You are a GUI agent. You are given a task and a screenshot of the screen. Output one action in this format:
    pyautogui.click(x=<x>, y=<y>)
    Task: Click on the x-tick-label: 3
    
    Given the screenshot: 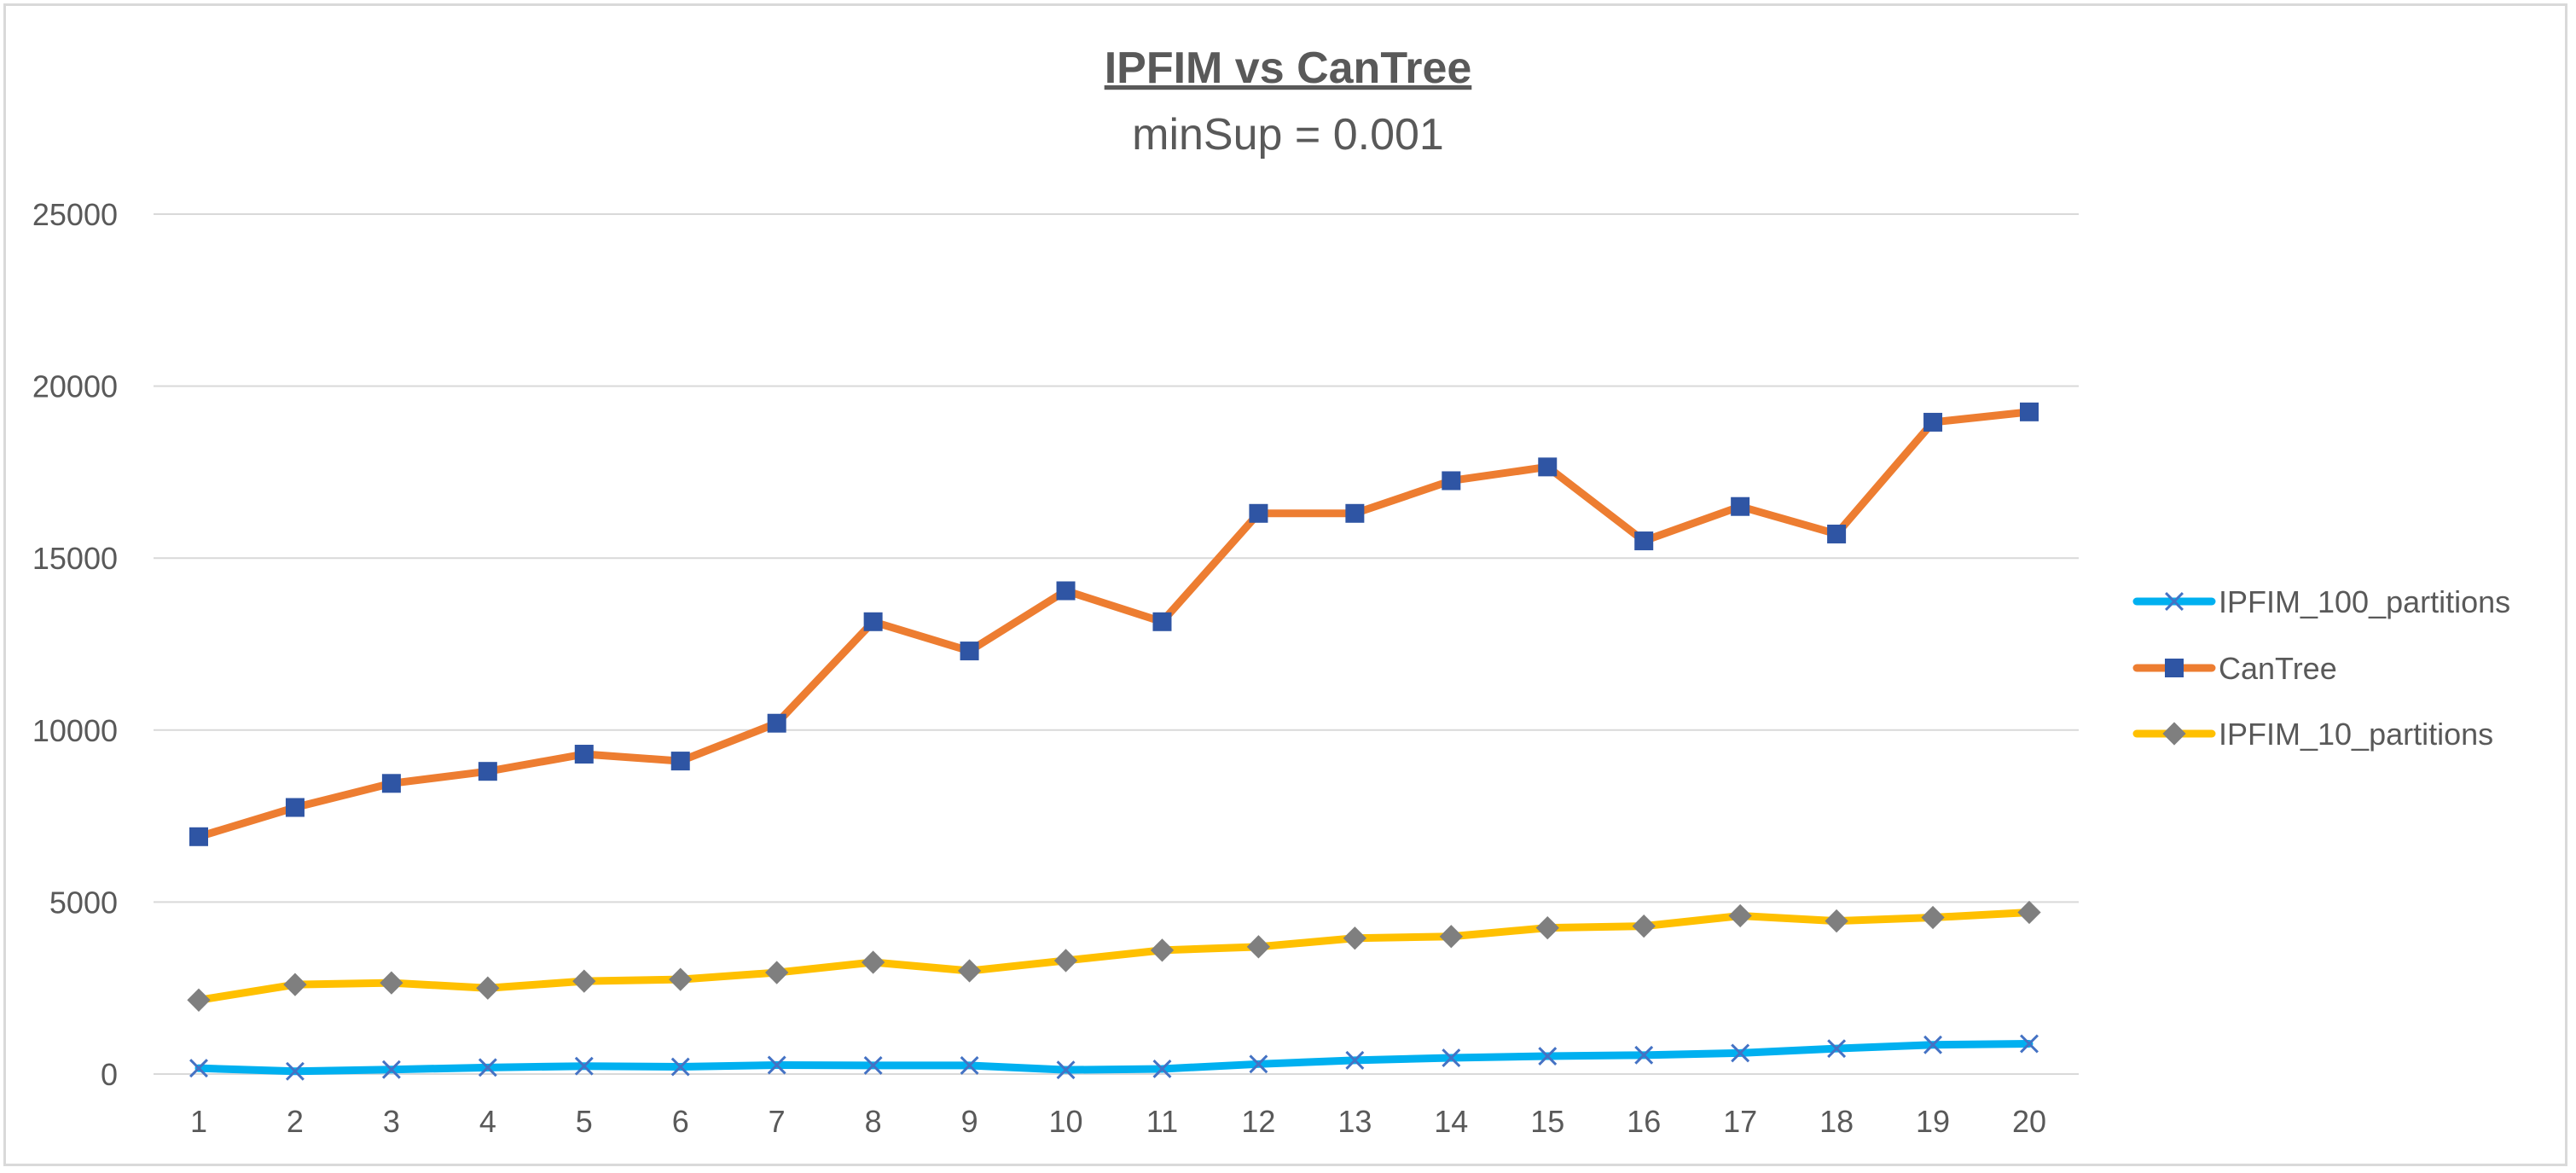 What is the action you would take?
    pyautogui.click(x=391, y=1121)
    